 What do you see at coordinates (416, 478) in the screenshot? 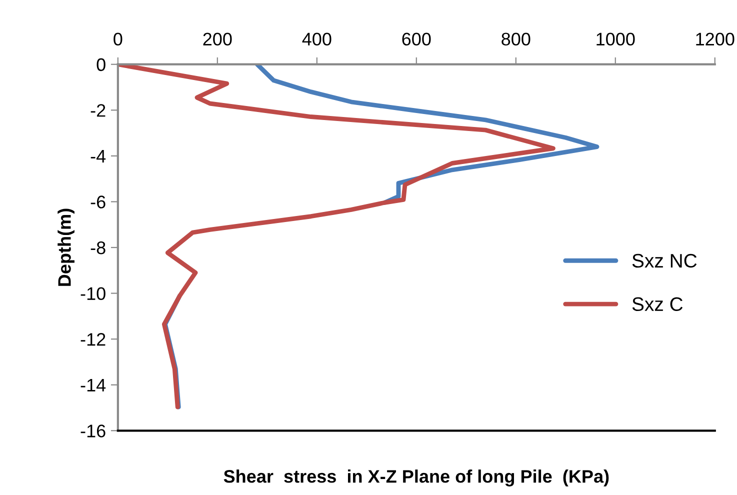
I see `x-axis-title: Shear stress in X-Z Plane of long Pile (KPa)` at bounding box center [416, 478].